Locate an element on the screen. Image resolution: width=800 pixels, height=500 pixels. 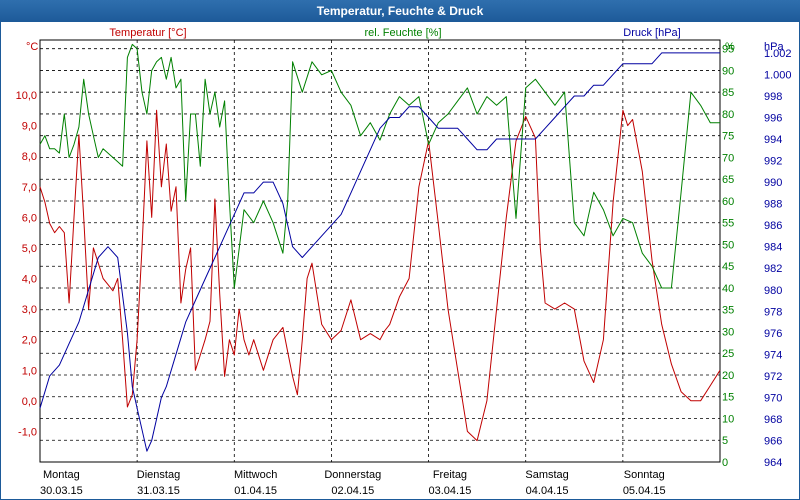
humidity-tick-label: 95 is located at coordinates (728, 50).